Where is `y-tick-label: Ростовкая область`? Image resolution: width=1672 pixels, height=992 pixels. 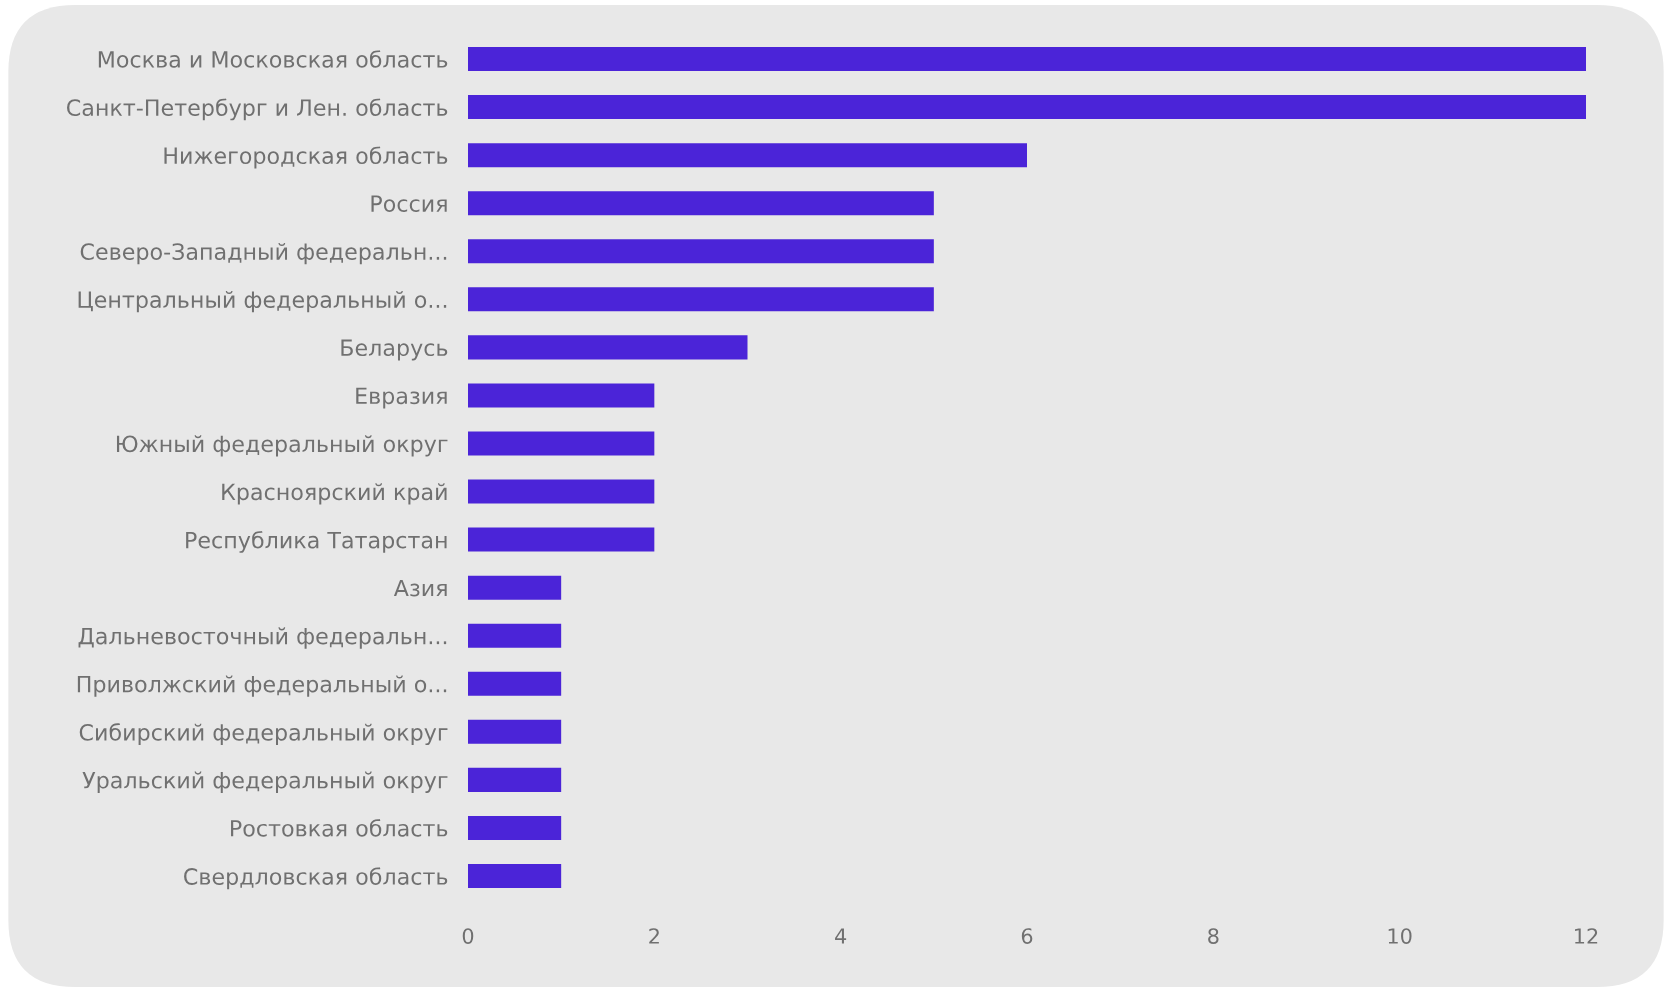 y-tick-label: Ростовкая область is located at coordinates (339, 828).